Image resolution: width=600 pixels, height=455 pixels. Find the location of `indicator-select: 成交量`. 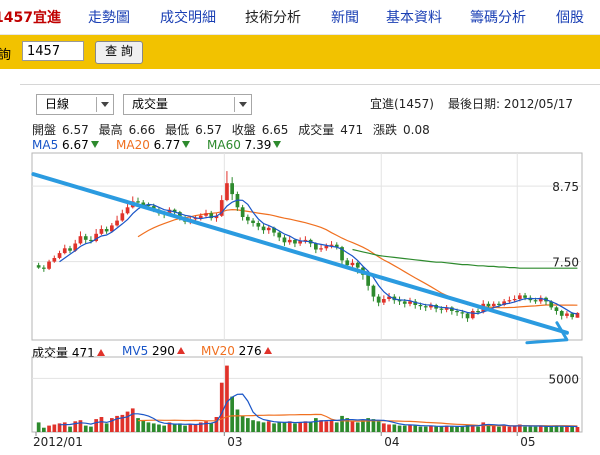

indicator-select: 成交量 is located at coordinates (187, 104).